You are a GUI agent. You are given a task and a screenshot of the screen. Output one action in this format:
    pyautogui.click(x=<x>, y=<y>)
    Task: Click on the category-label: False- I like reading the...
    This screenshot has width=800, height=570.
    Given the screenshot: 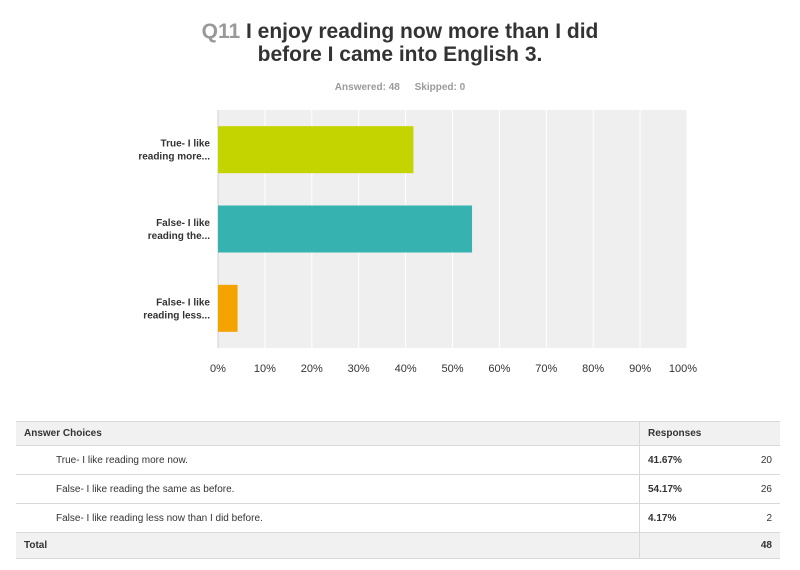 What is the action you would take?
    pyautogui.click(x=179, y=230)
    